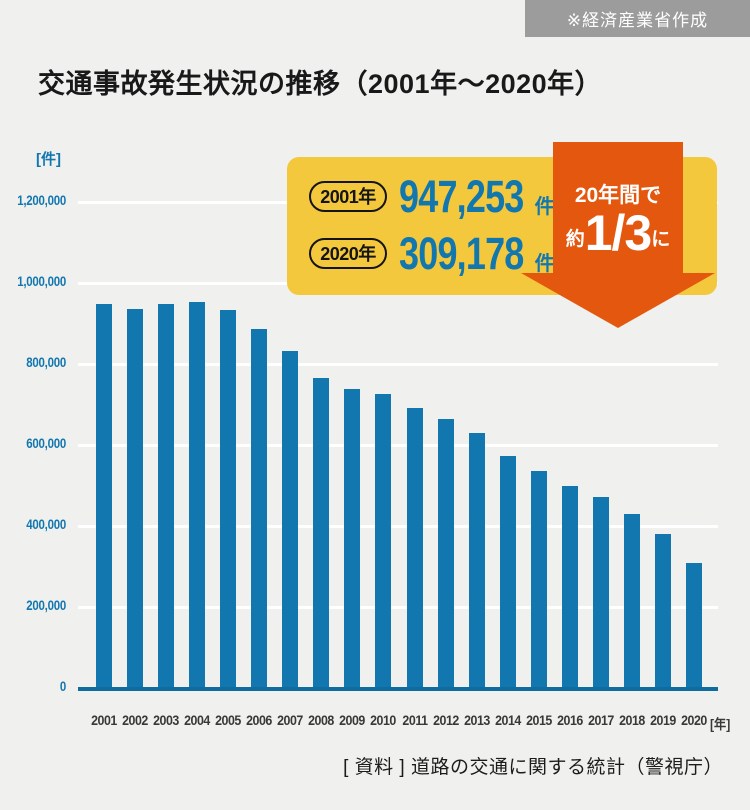 The image size is (750, 810). Describe the element at coordinates (544, 206) in the screenshot. I see `accidents-2001-unit: 件` at that location.